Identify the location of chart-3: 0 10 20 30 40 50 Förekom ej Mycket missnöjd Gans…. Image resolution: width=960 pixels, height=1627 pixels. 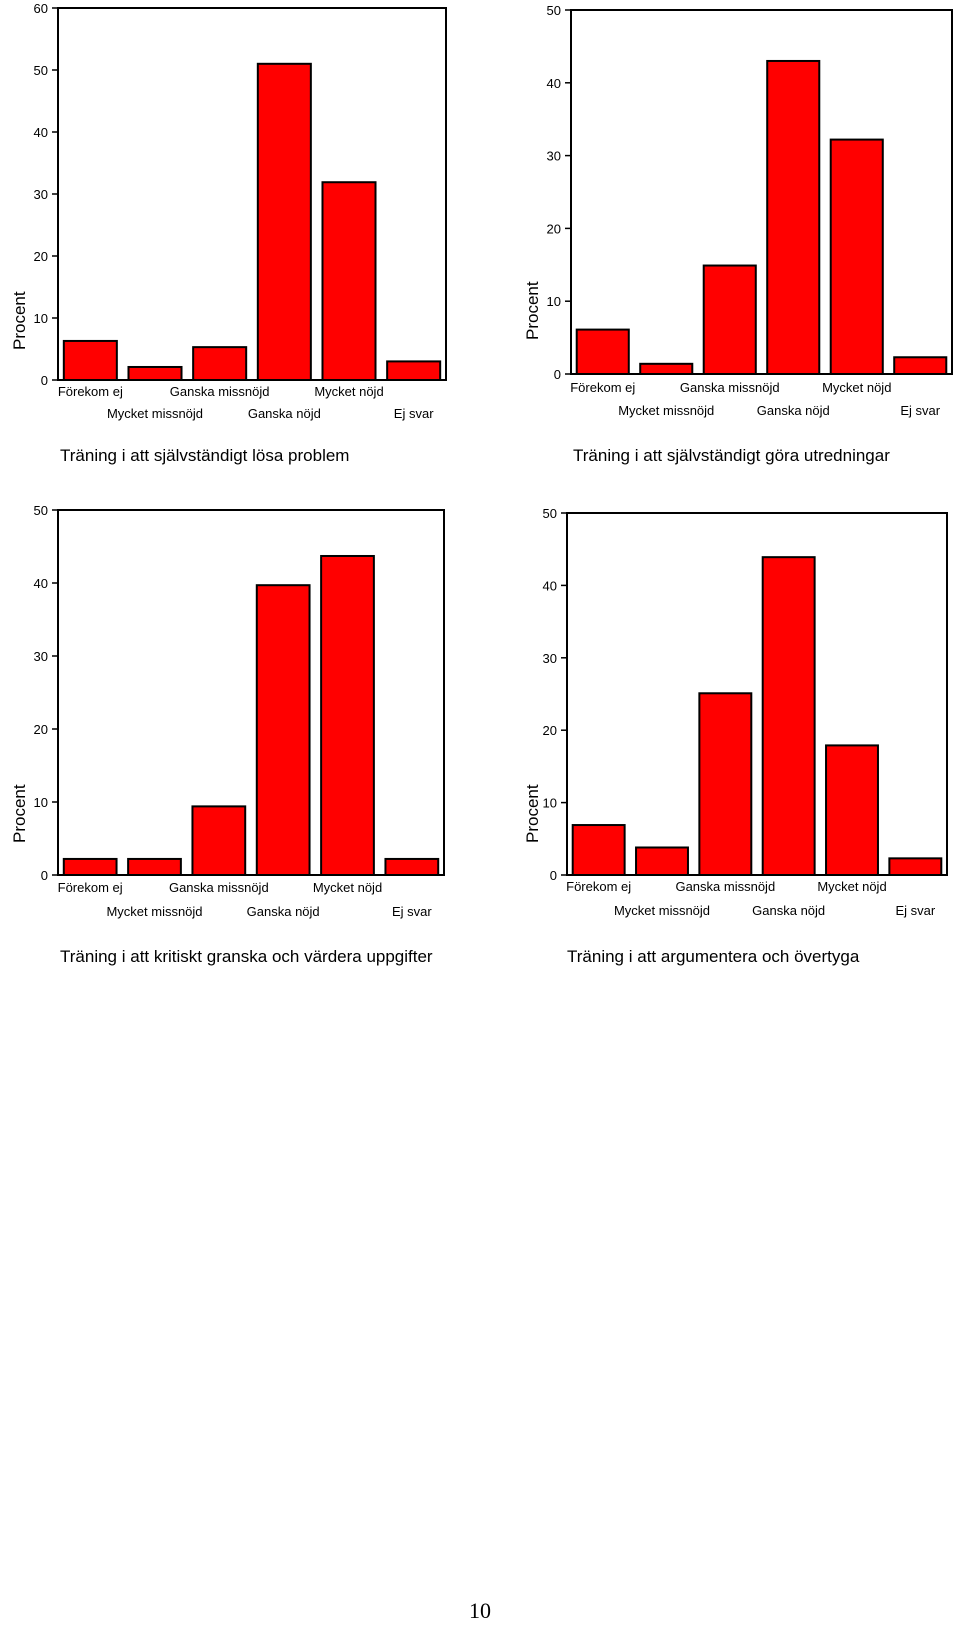
(227, 734).